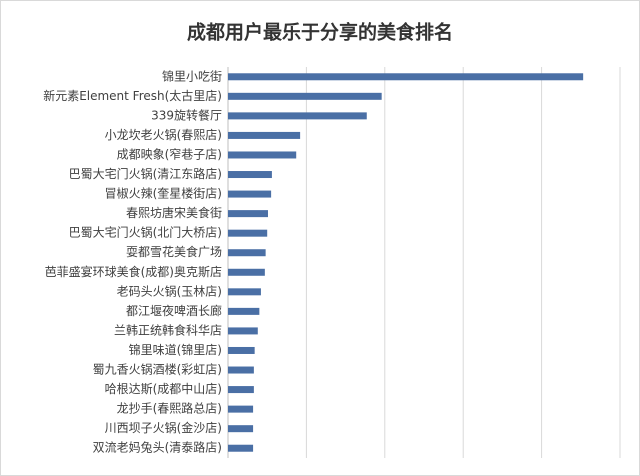  What do you see at coordinates (168, 329) in the screenshot?
I see `y-tick-label: 兰韩正统韩食科华店` at bounding box center [168, 329].